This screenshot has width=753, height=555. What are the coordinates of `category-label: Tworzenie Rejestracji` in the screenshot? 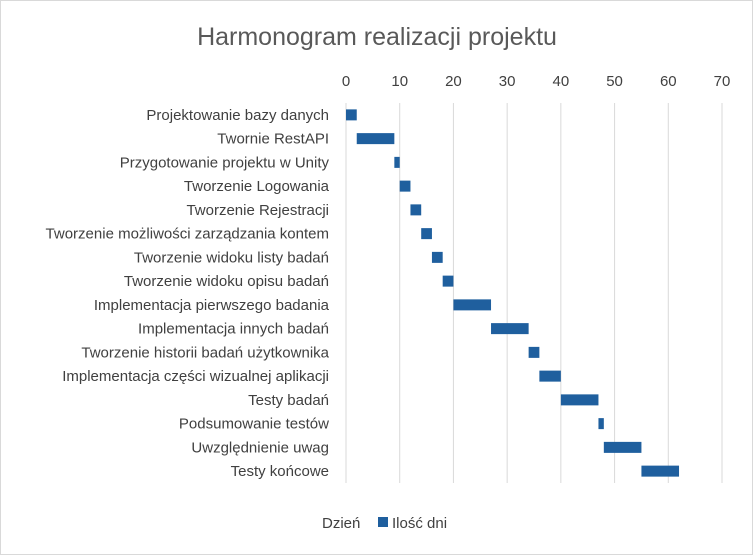 It's located at (257, 210).